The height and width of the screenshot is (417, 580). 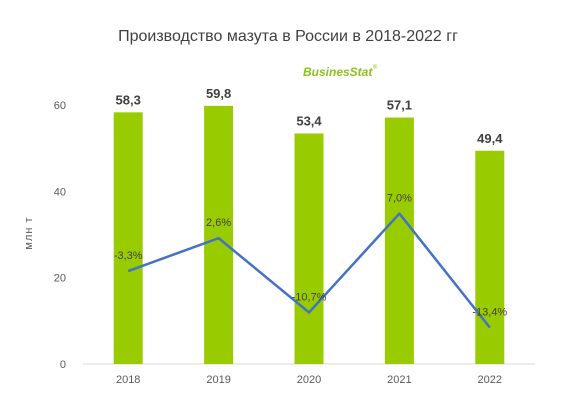 What do you see at coordinates (63, 365) in the screenshot?
I see `y-tick-label: 0` at bounding box center [63, 365].